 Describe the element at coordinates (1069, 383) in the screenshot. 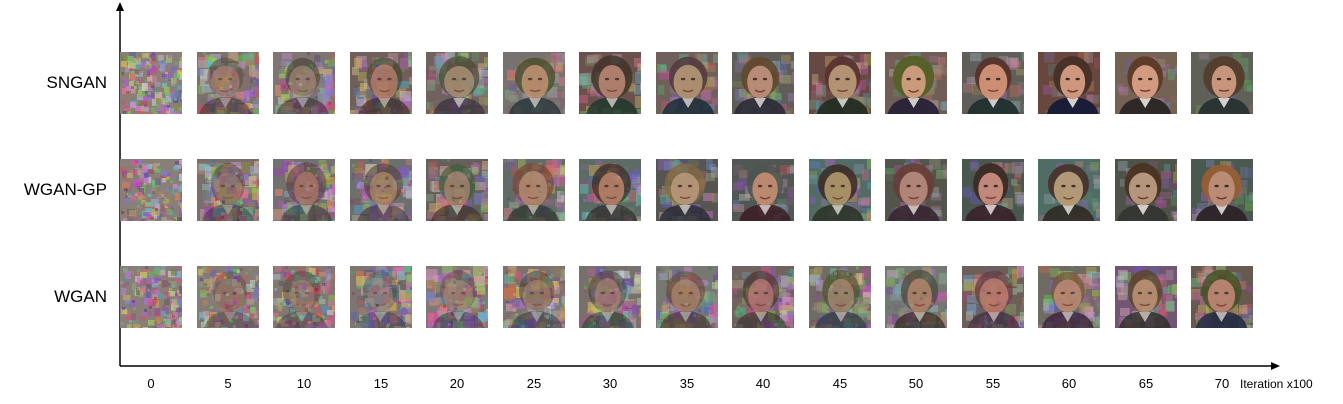

I see `x-tick-label: 60` at that location.